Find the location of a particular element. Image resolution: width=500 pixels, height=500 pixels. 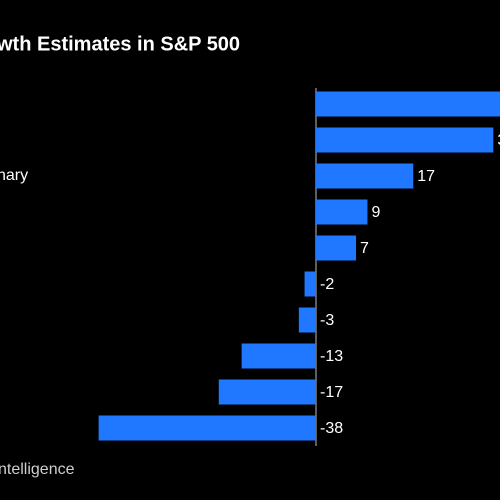

category-label: nary is located at coordinates (14, 175).